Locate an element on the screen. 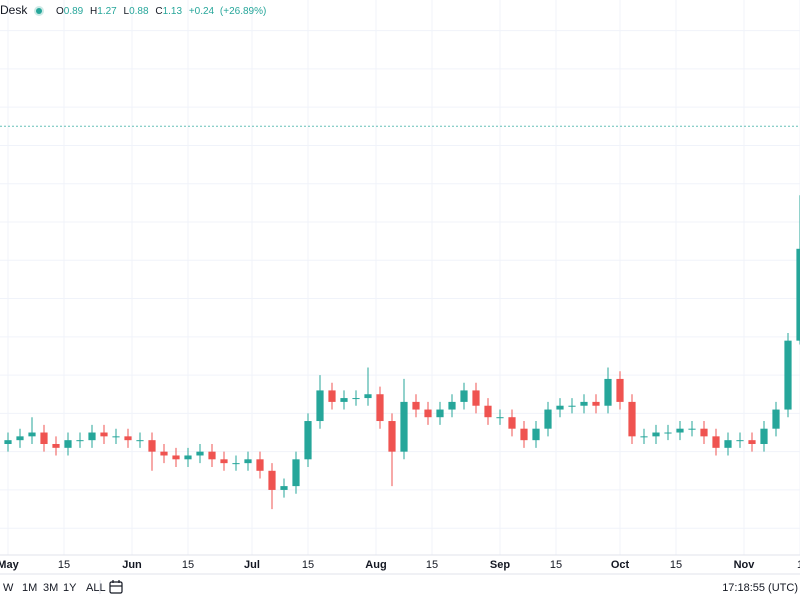 The height and width of the screenshot is (600, 800). range-button: 1M is located at coordinates (29, 588).